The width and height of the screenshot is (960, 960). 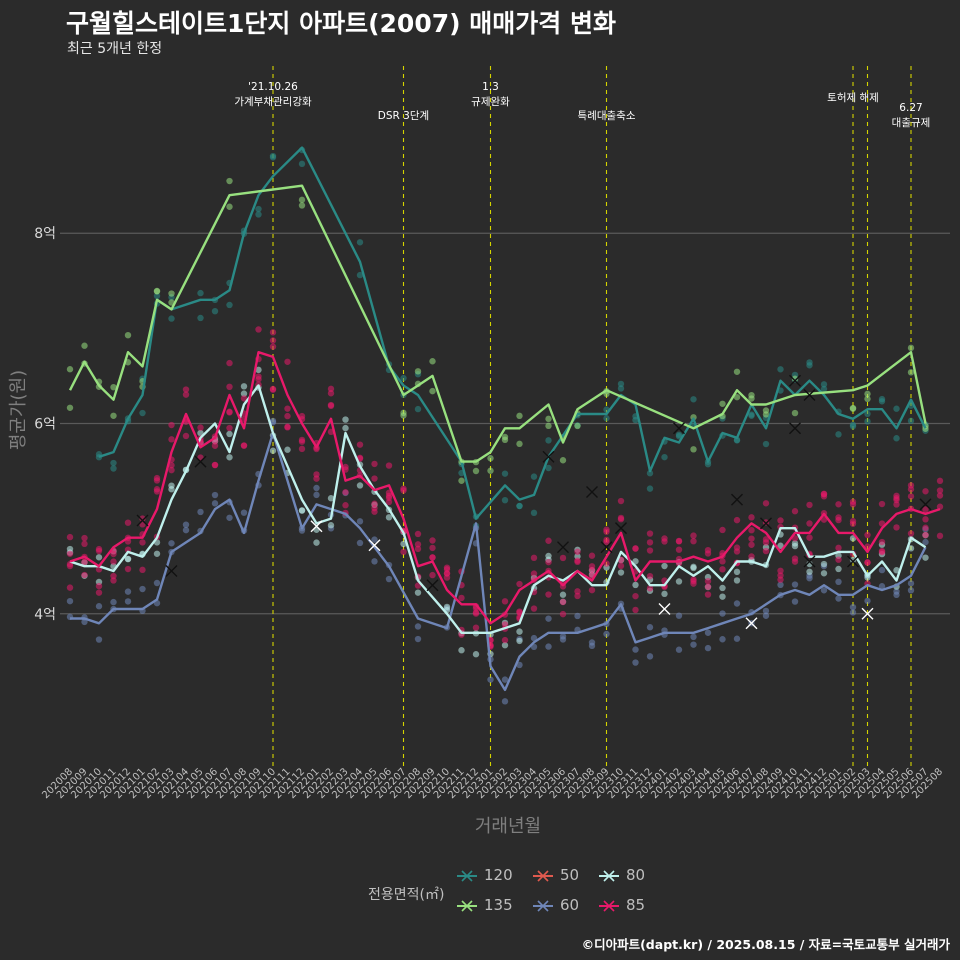 What do you see at coordinates (555, 875) in the screenshot?
I see `legend-item-50: 50` at bounding box center [555, 875].